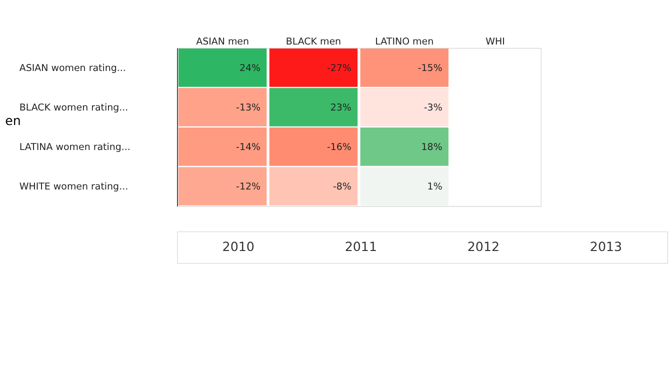 The width and height of the screenshot is (672, 378). What do you see at coordinates (249, 68) in the screenshot?
I see `data-label: 24%` at bounding box center [249, 68].